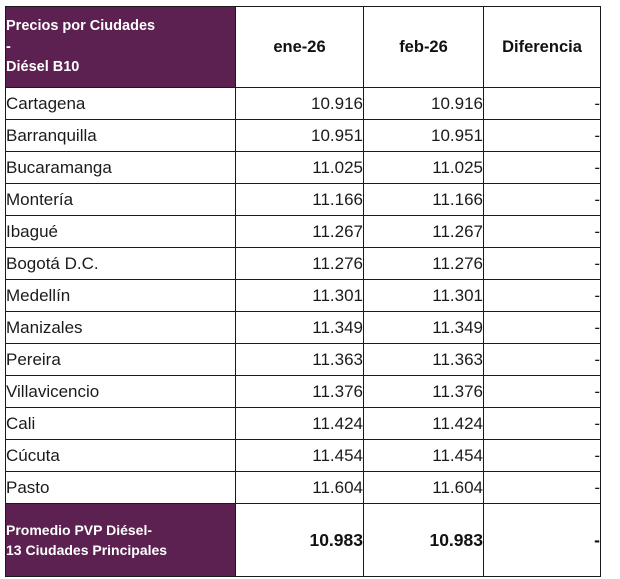  I want to click on cell-ene-26: 11.454, so click(299, 455).